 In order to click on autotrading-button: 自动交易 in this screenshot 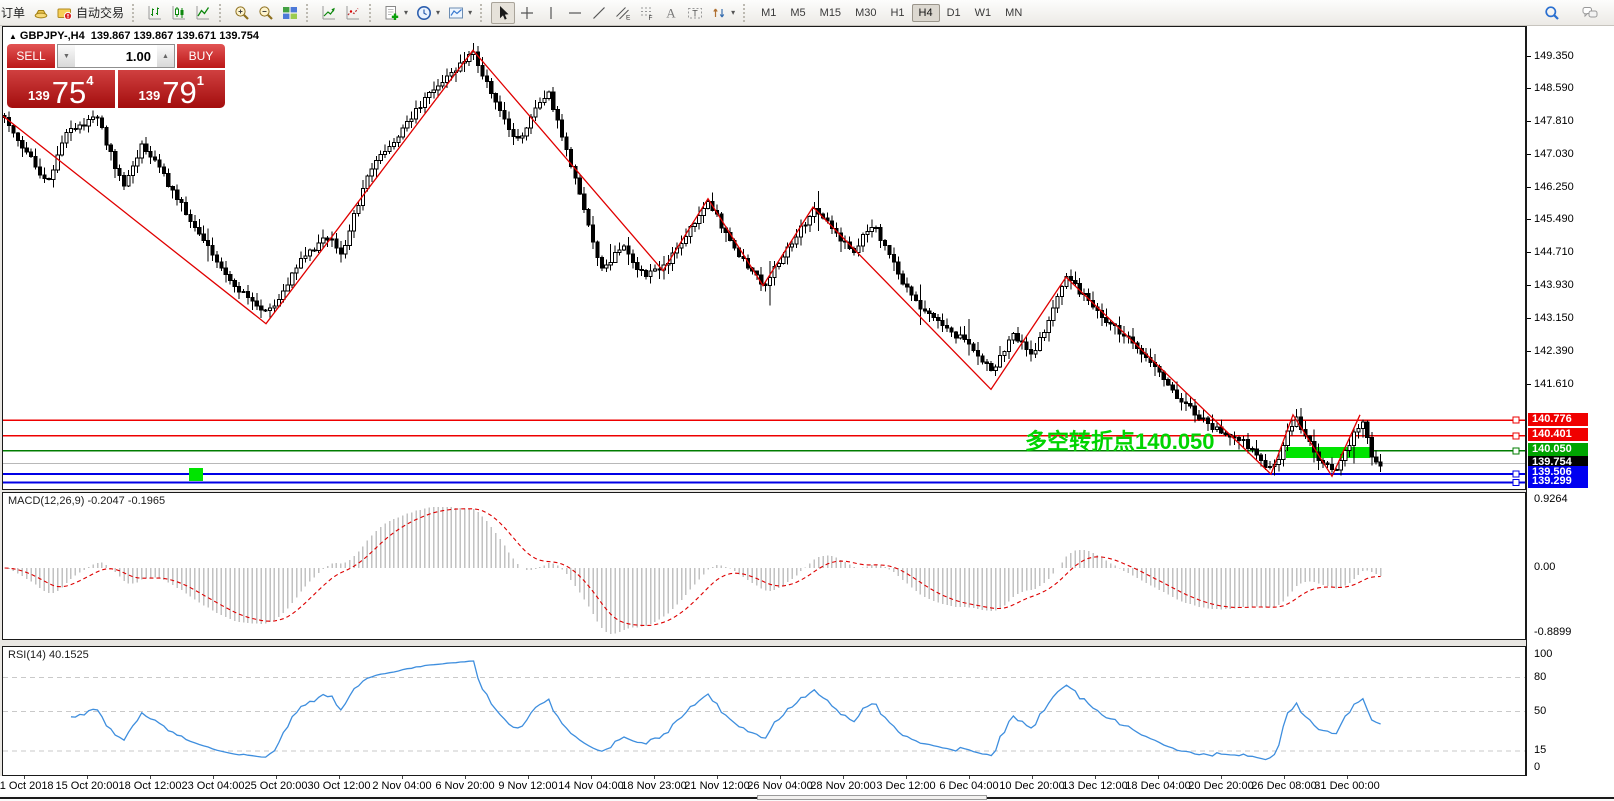, I will do `click(90, 13)`.